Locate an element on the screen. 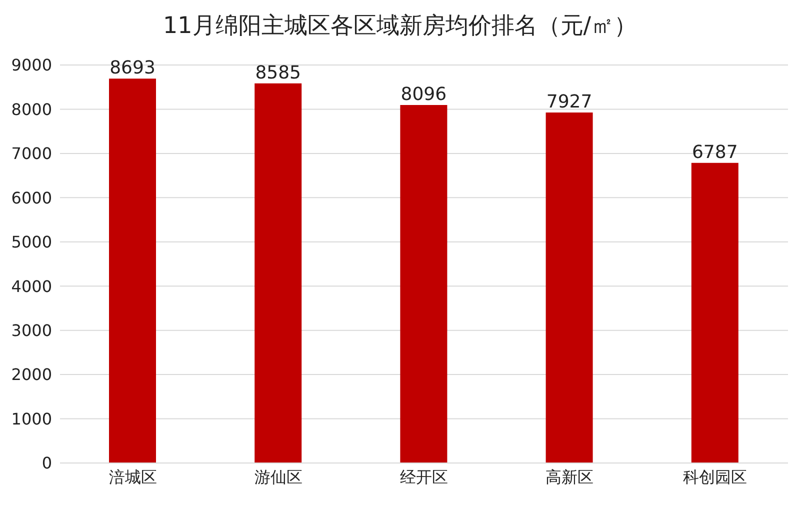 This screenshot has width=800, height=508. y-tick-label: 4000 is located at coordinates (31, 286).